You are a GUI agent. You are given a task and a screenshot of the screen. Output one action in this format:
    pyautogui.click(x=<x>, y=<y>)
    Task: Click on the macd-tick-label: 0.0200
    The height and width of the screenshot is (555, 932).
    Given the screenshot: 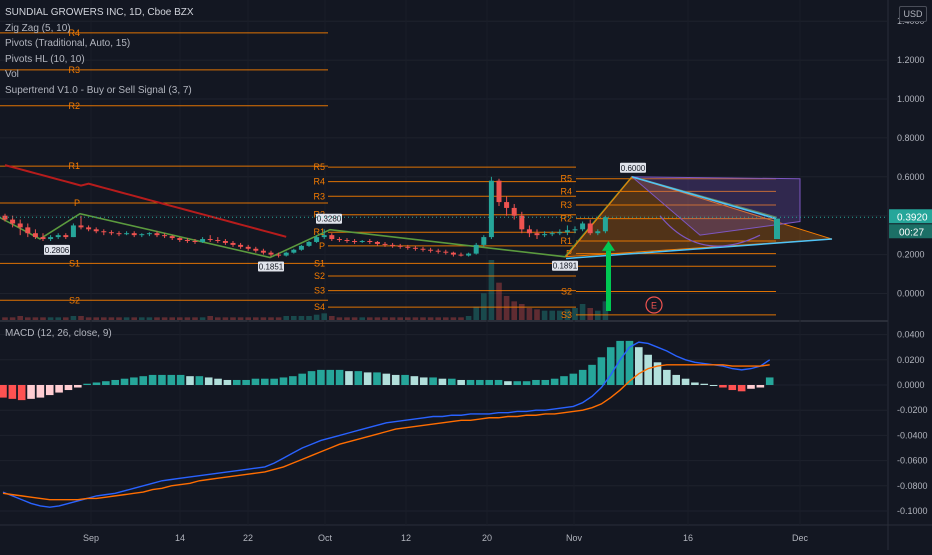 What is the action you would take?
    pyautogui.click(x=911, y=360)
    